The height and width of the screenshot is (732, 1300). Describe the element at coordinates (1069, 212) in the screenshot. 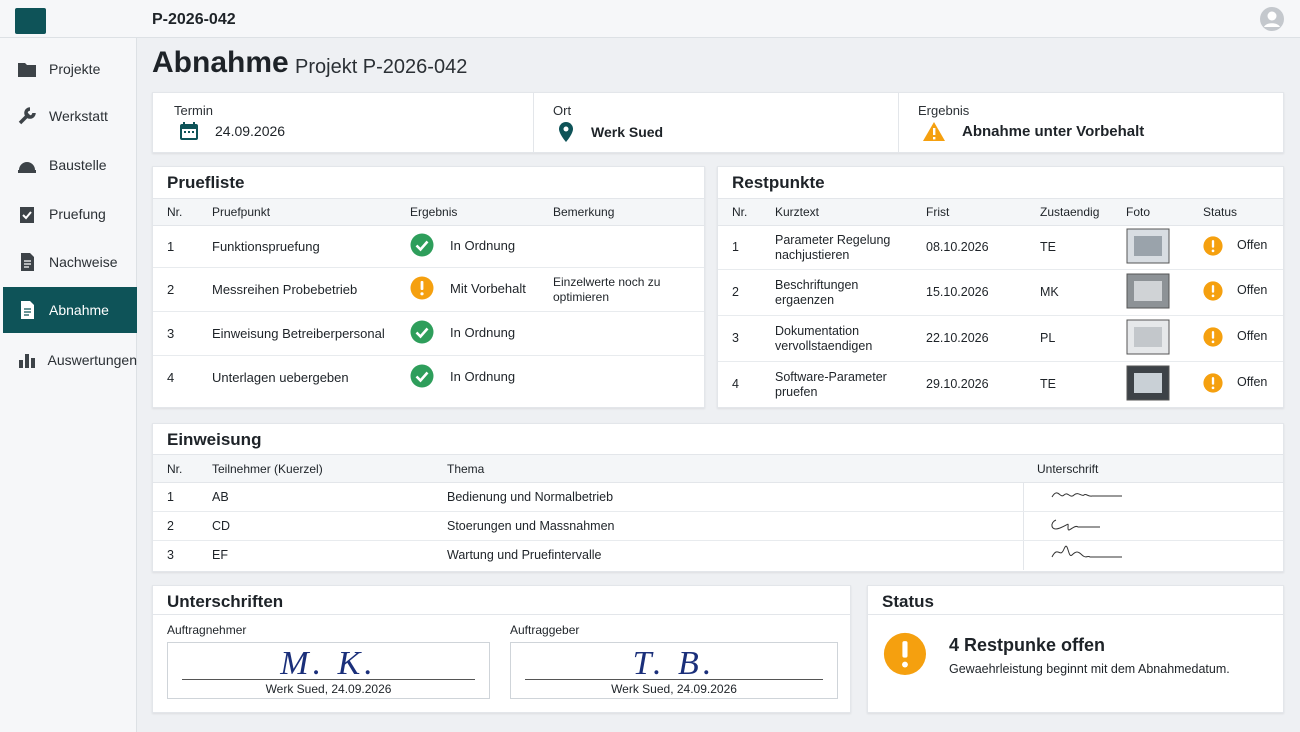

I see `column-header: Zustaendig` at that location.